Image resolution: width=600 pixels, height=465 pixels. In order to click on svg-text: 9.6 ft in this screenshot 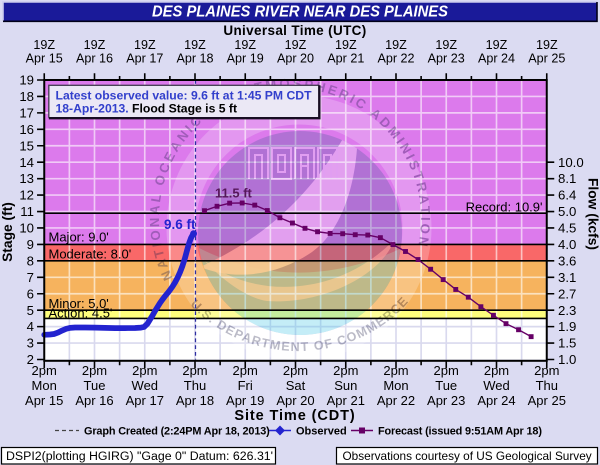, I will do `click(180, 224)`.